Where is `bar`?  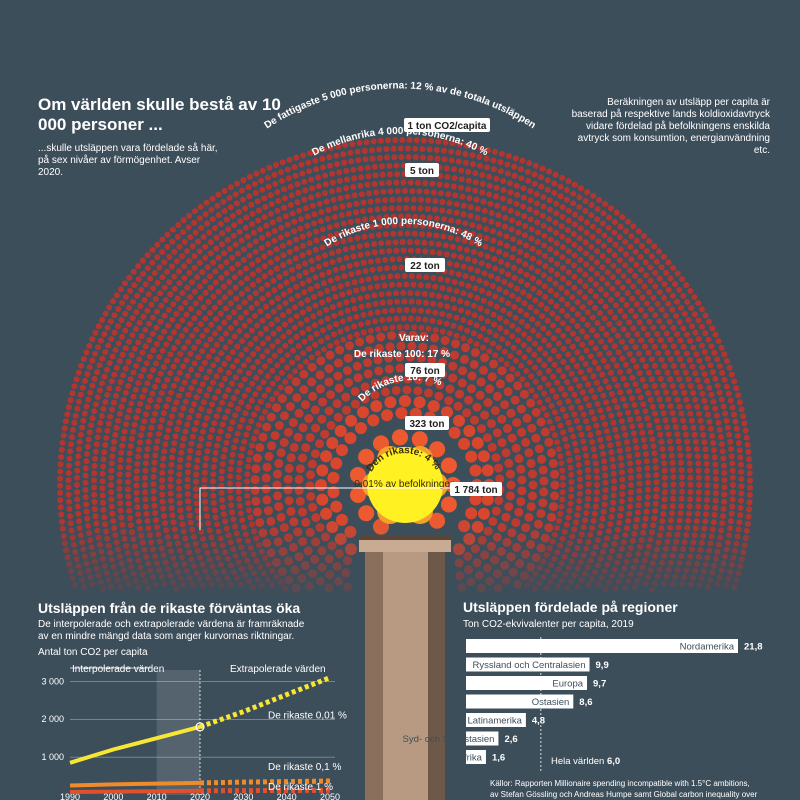 bar is located at coordinates (482, 738).